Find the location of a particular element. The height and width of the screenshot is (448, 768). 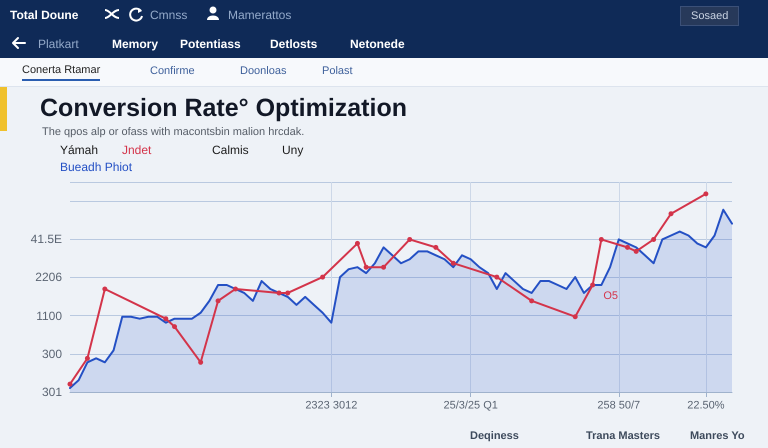

text: Cmnss is located at coordinates (169, 15).